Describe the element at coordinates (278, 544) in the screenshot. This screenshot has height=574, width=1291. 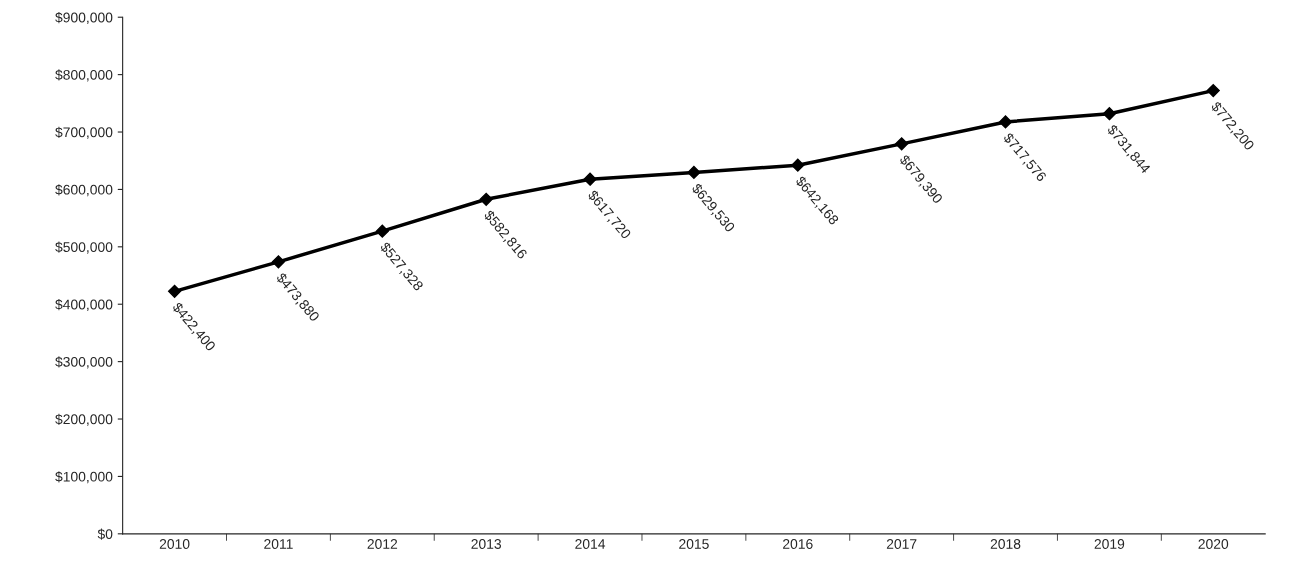
I see `x-tick-label: 2011` at that location.